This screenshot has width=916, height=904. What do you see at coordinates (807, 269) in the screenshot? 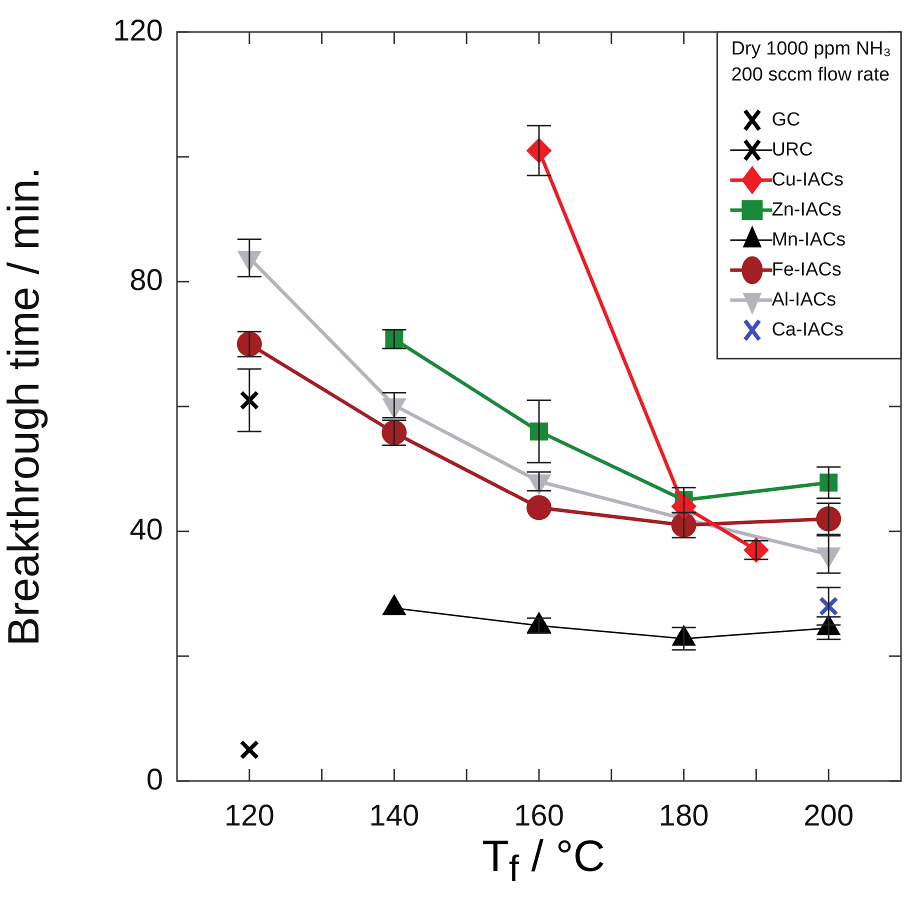
I see `legend-label: Fe-IACs` at bounding box center [807, 269].